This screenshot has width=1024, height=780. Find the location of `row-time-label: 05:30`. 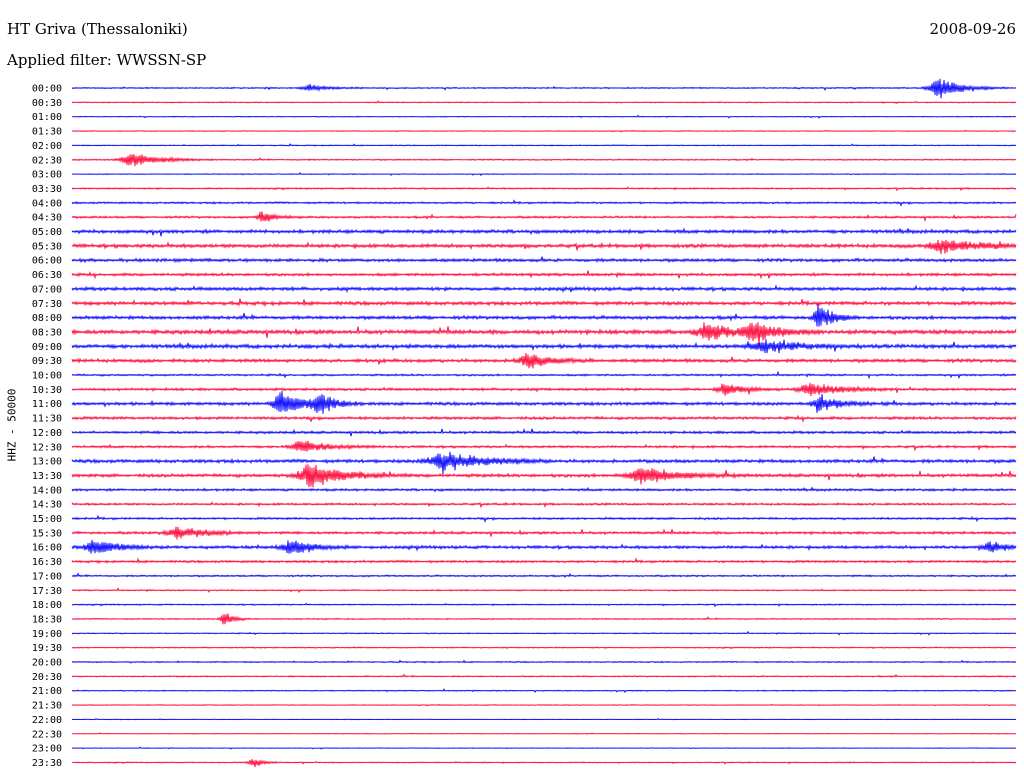

row-time-label: 05:30 is located at coordinates (47, 246).